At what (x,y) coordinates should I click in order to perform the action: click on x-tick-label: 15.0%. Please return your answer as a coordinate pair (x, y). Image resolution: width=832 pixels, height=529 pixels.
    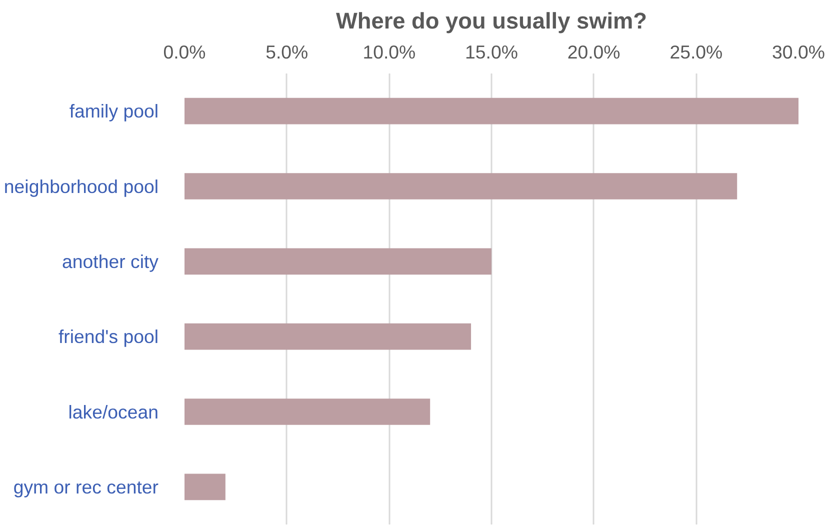
    Looking at the image, I should click on (491, 52).